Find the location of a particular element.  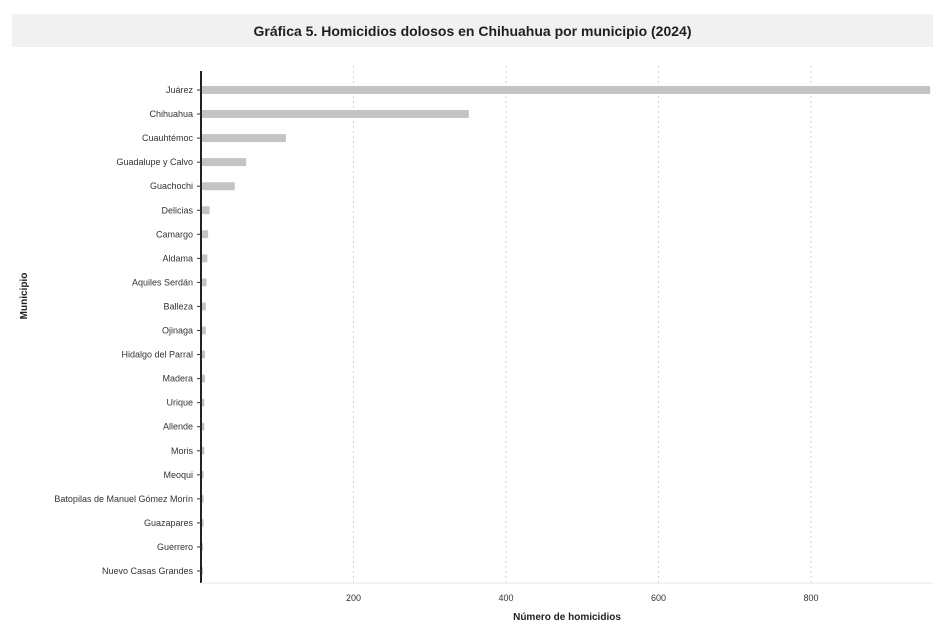

y-axis-title: Municipio is located at coordinates (24, 296).